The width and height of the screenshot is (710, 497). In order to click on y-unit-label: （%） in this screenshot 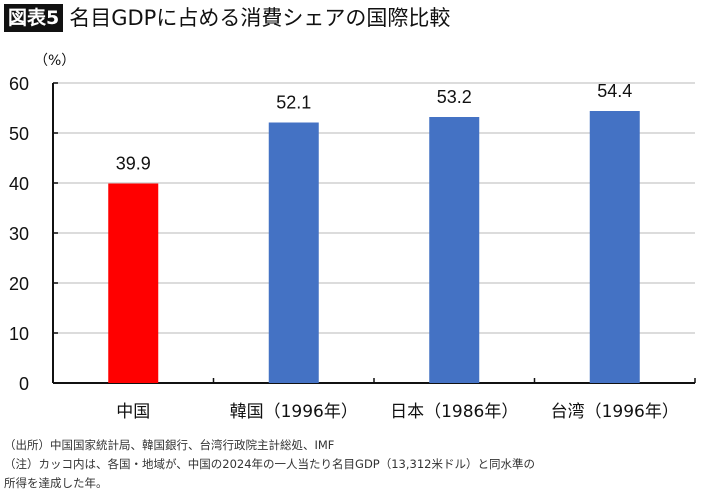, I will do `click(55, 61)`.